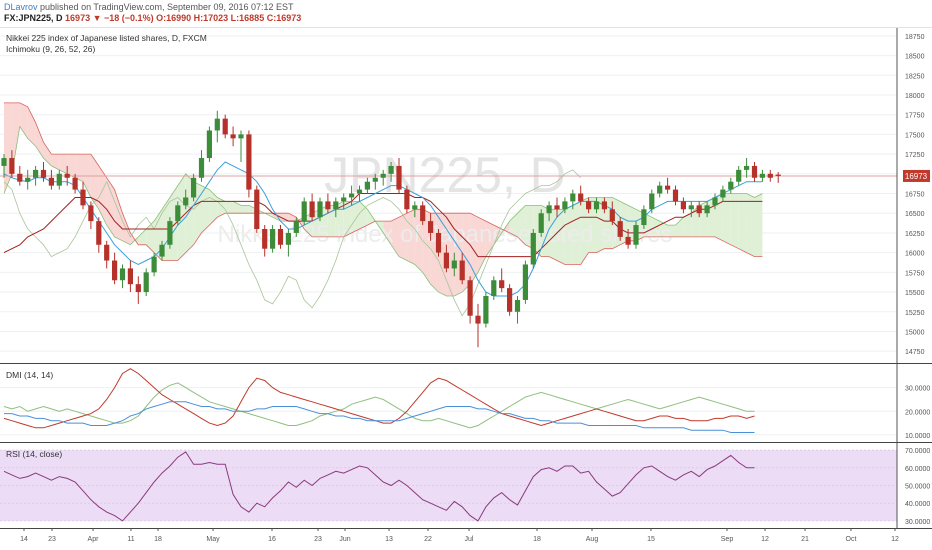  What do you see at coordinates (51, 49) in the screenshot?
I see `ichimoku-legend: Ichimoku (9, 26, 52, 26)` at bounding box center [51, 49].